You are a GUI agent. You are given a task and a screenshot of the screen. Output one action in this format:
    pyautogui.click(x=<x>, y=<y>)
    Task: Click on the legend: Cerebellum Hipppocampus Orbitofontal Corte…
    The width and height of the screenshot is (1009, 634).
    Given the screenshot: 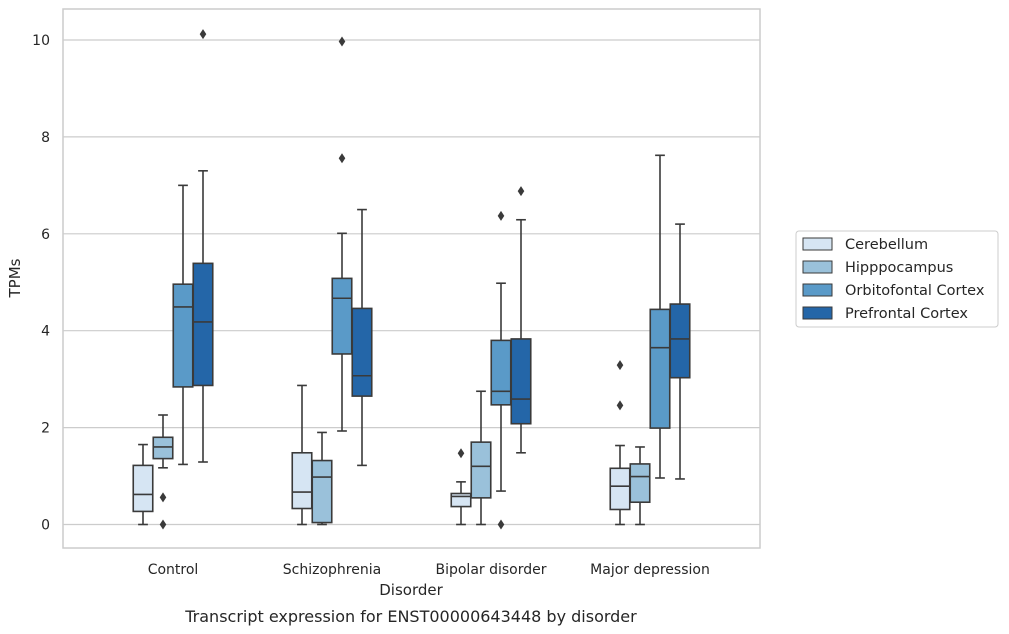 What is the action you would take?
    pyautogui.click(x=897, y=279)
    